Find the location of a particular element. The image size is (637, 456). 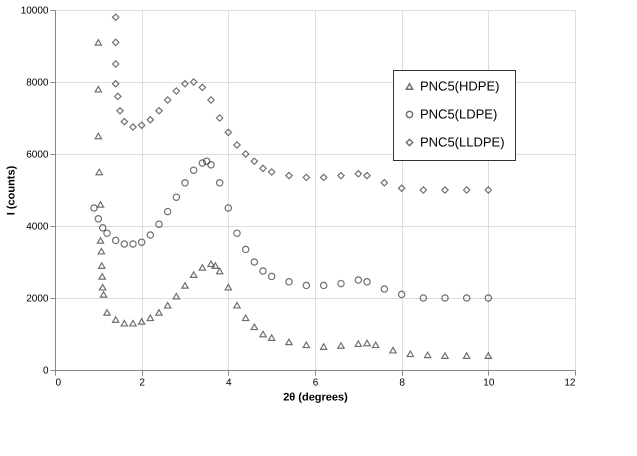

y-tick-label: 4000 is located at coordinates (37, 227).